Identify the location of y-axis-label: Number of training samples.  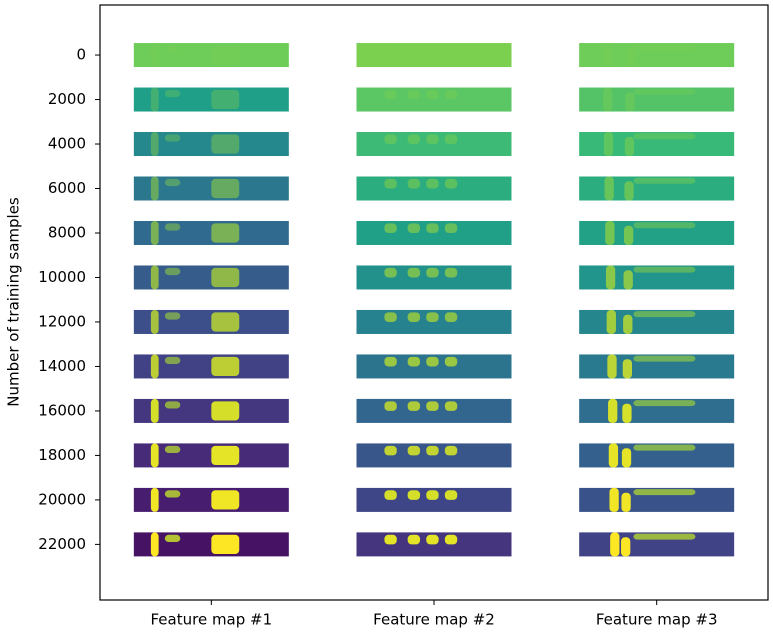
(14, 302).